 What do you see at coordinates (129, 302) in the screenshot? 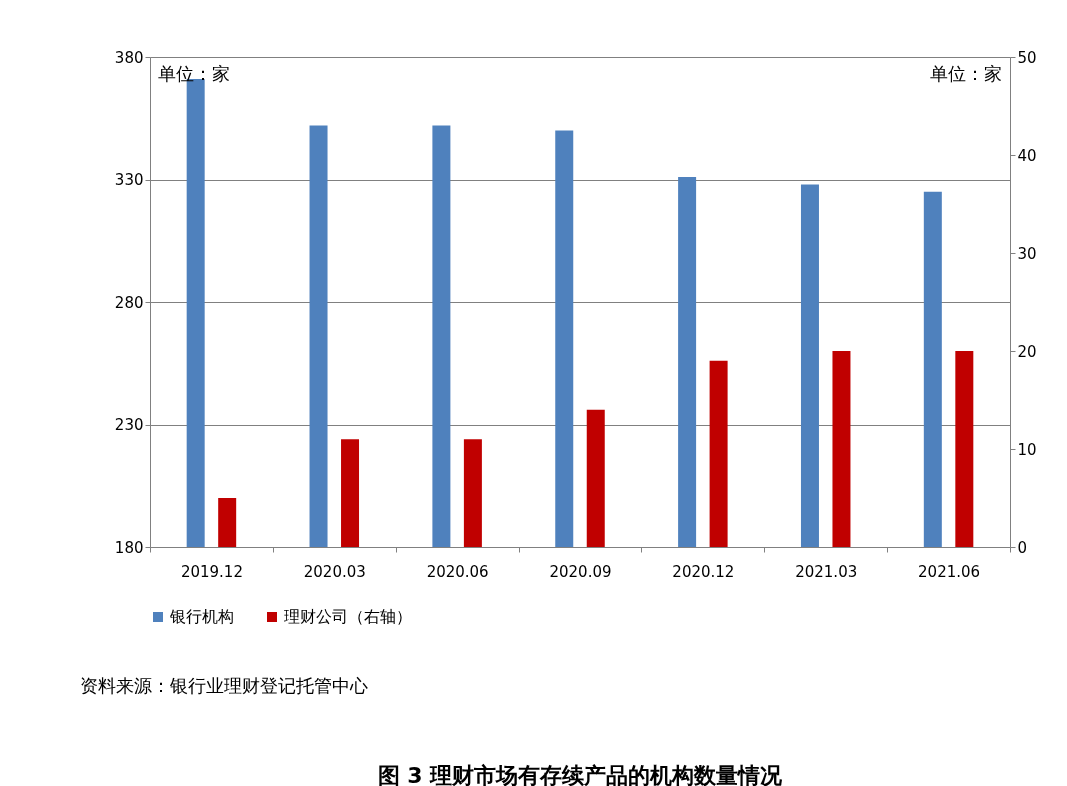
I see `y-tick-label: 280` at bounding box center [129, 302].